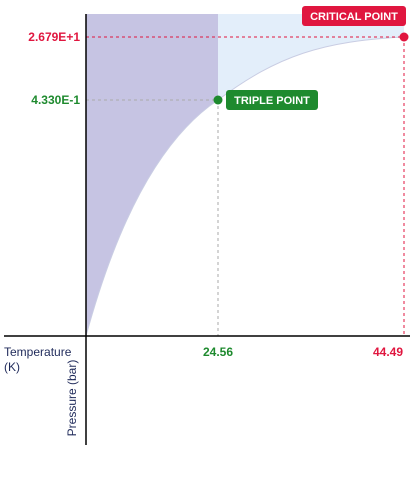 This screenshot has width=410, height=485. I want to click on critical-point-badge-label: CRITICAL POINT, so click(354, 17).